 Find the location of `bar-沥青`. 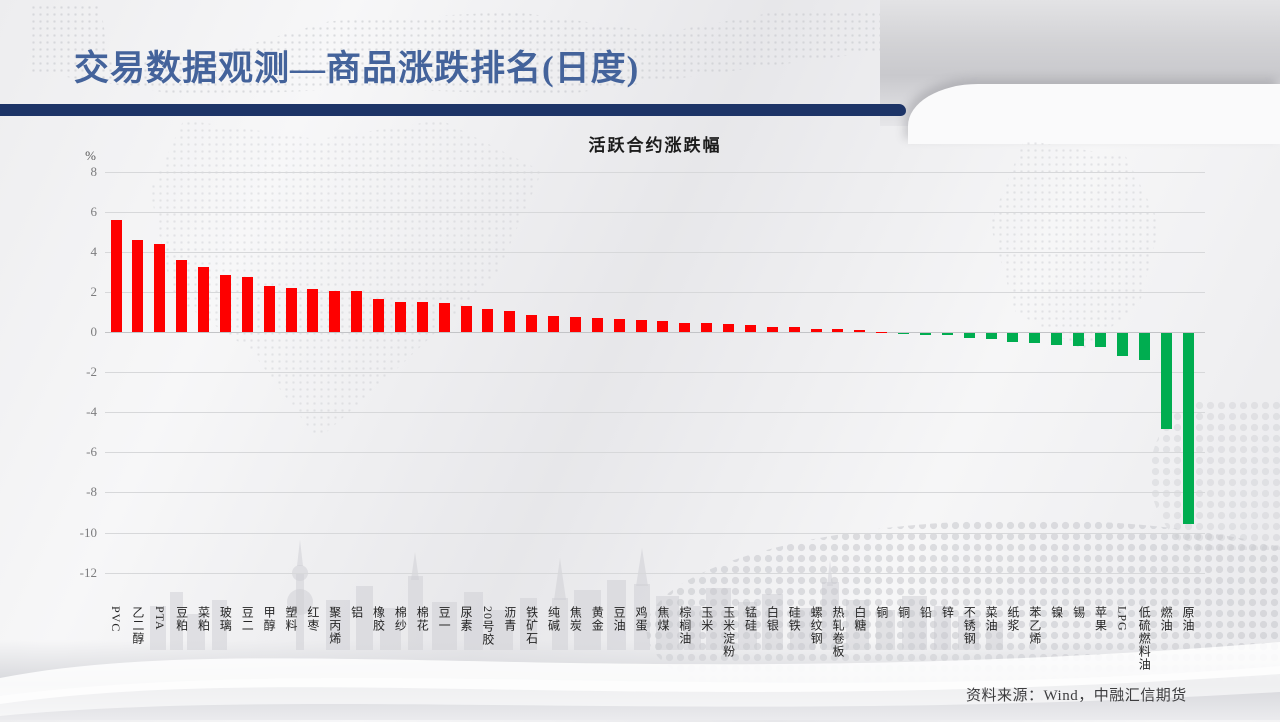

bar-沥青 is located at coordinates (509, 321).